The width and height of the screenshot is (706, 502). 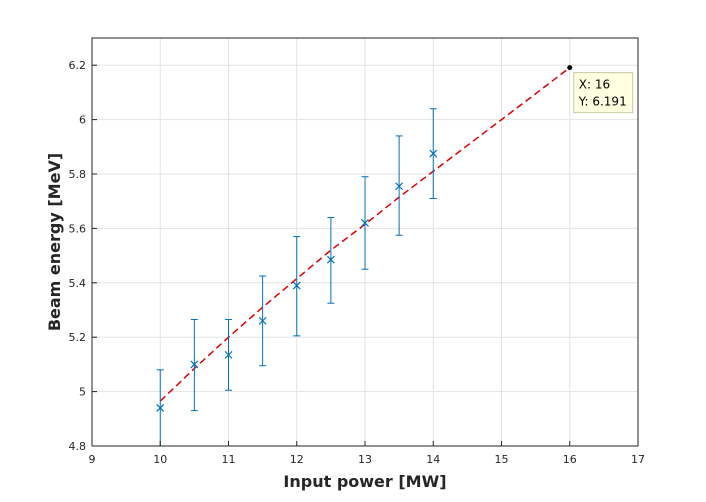 I want to click on x-tick-label: 13, so click(x=365, y=459).